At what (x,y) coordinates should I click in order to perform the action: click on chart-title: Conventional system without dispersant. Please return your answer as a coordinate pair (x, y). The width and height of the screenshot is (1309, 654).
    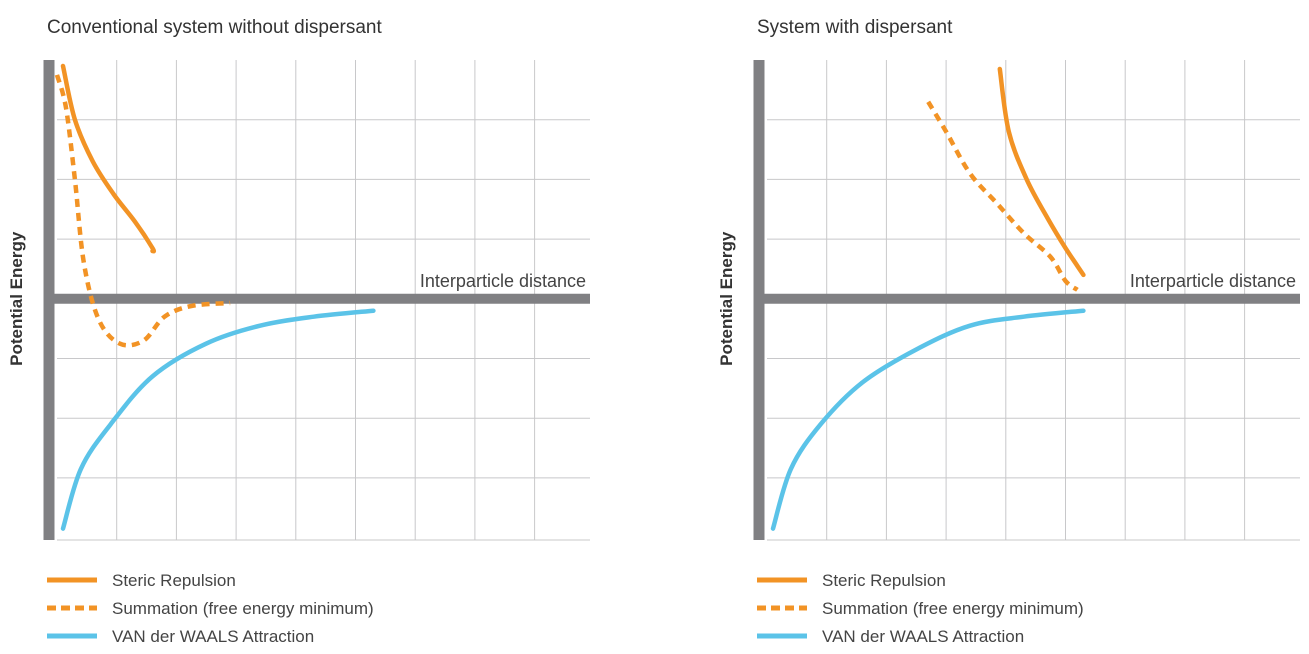
    Looking at the image, I should click on (214, 27).